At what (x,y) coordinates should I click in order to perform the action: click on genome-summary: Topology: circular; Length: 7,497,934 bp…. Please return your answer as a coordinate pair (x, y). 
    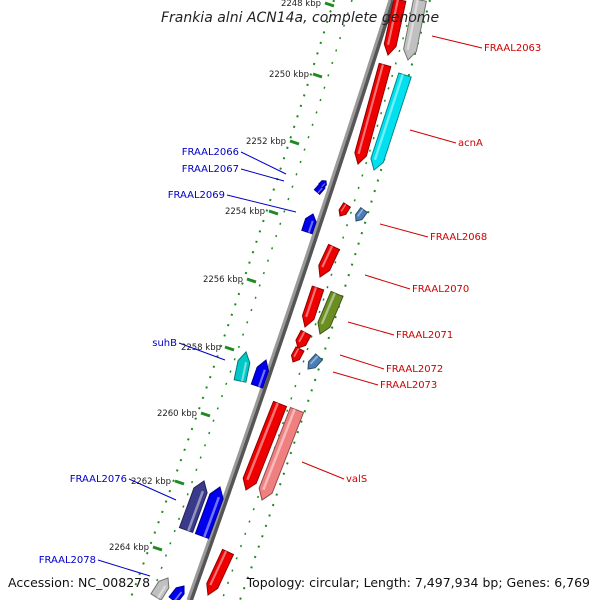
    Looking at the image, I should click on (418, 582).